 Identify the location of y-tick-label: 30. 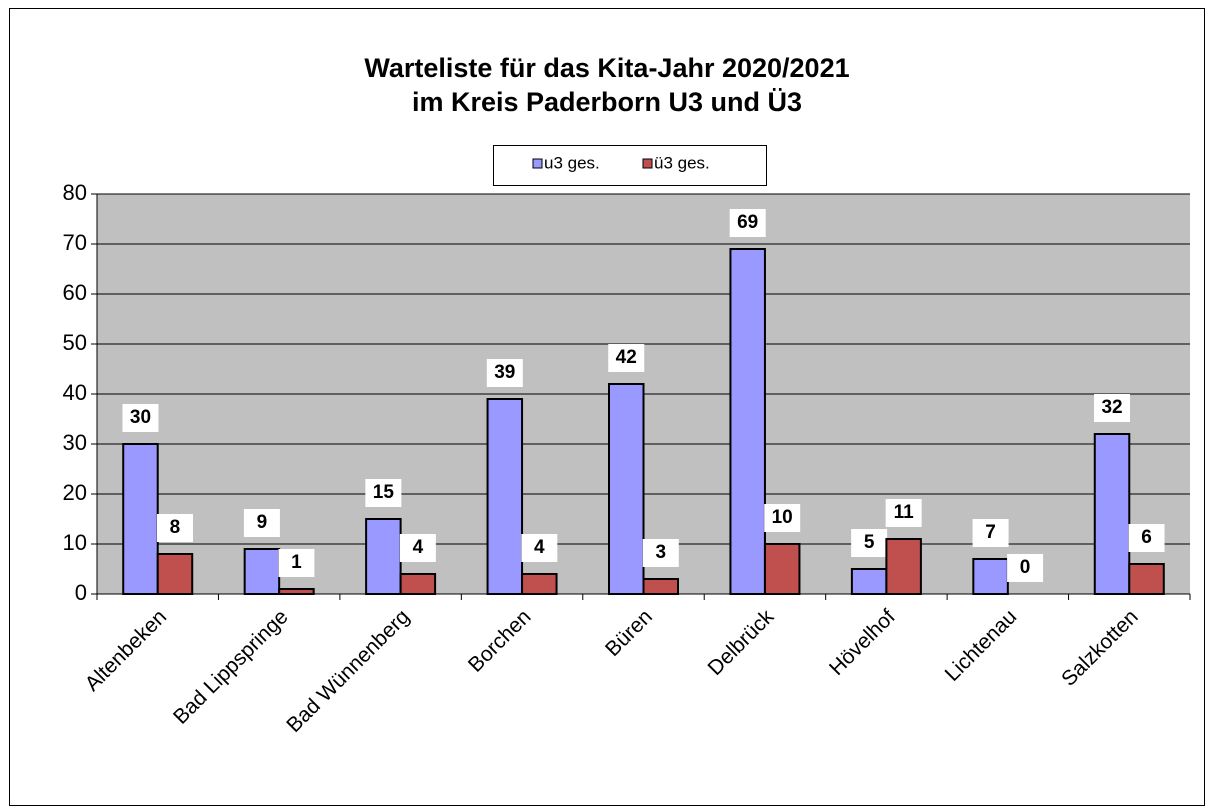
(75, 442).